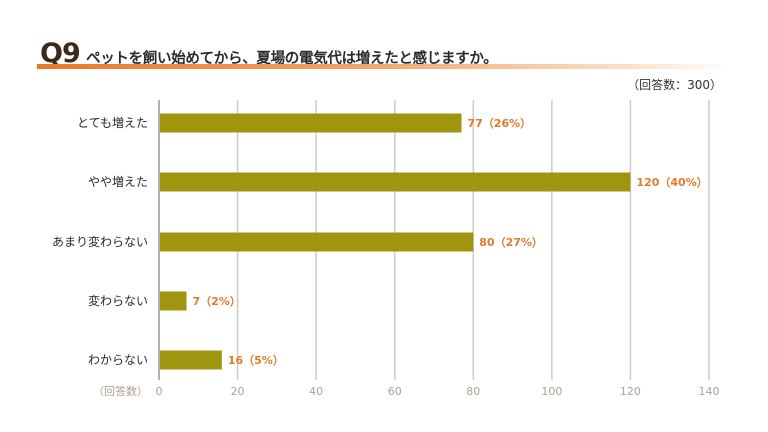  I want to click on x-tick-label: 100, so click(551, 391).